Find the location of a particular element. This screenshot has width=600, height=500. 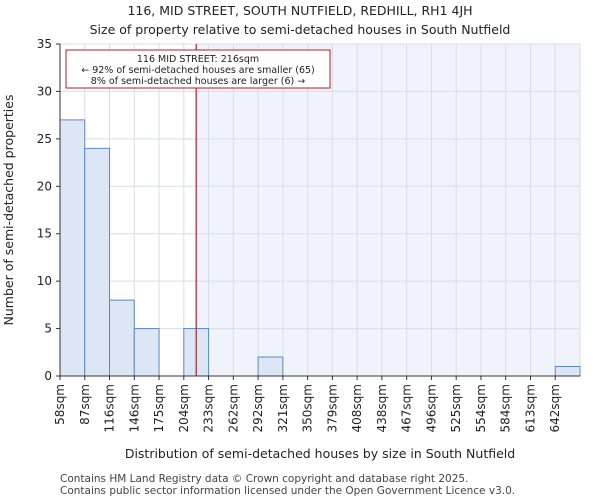

y-tick-label: 10 is located at coordinates (44, 281).